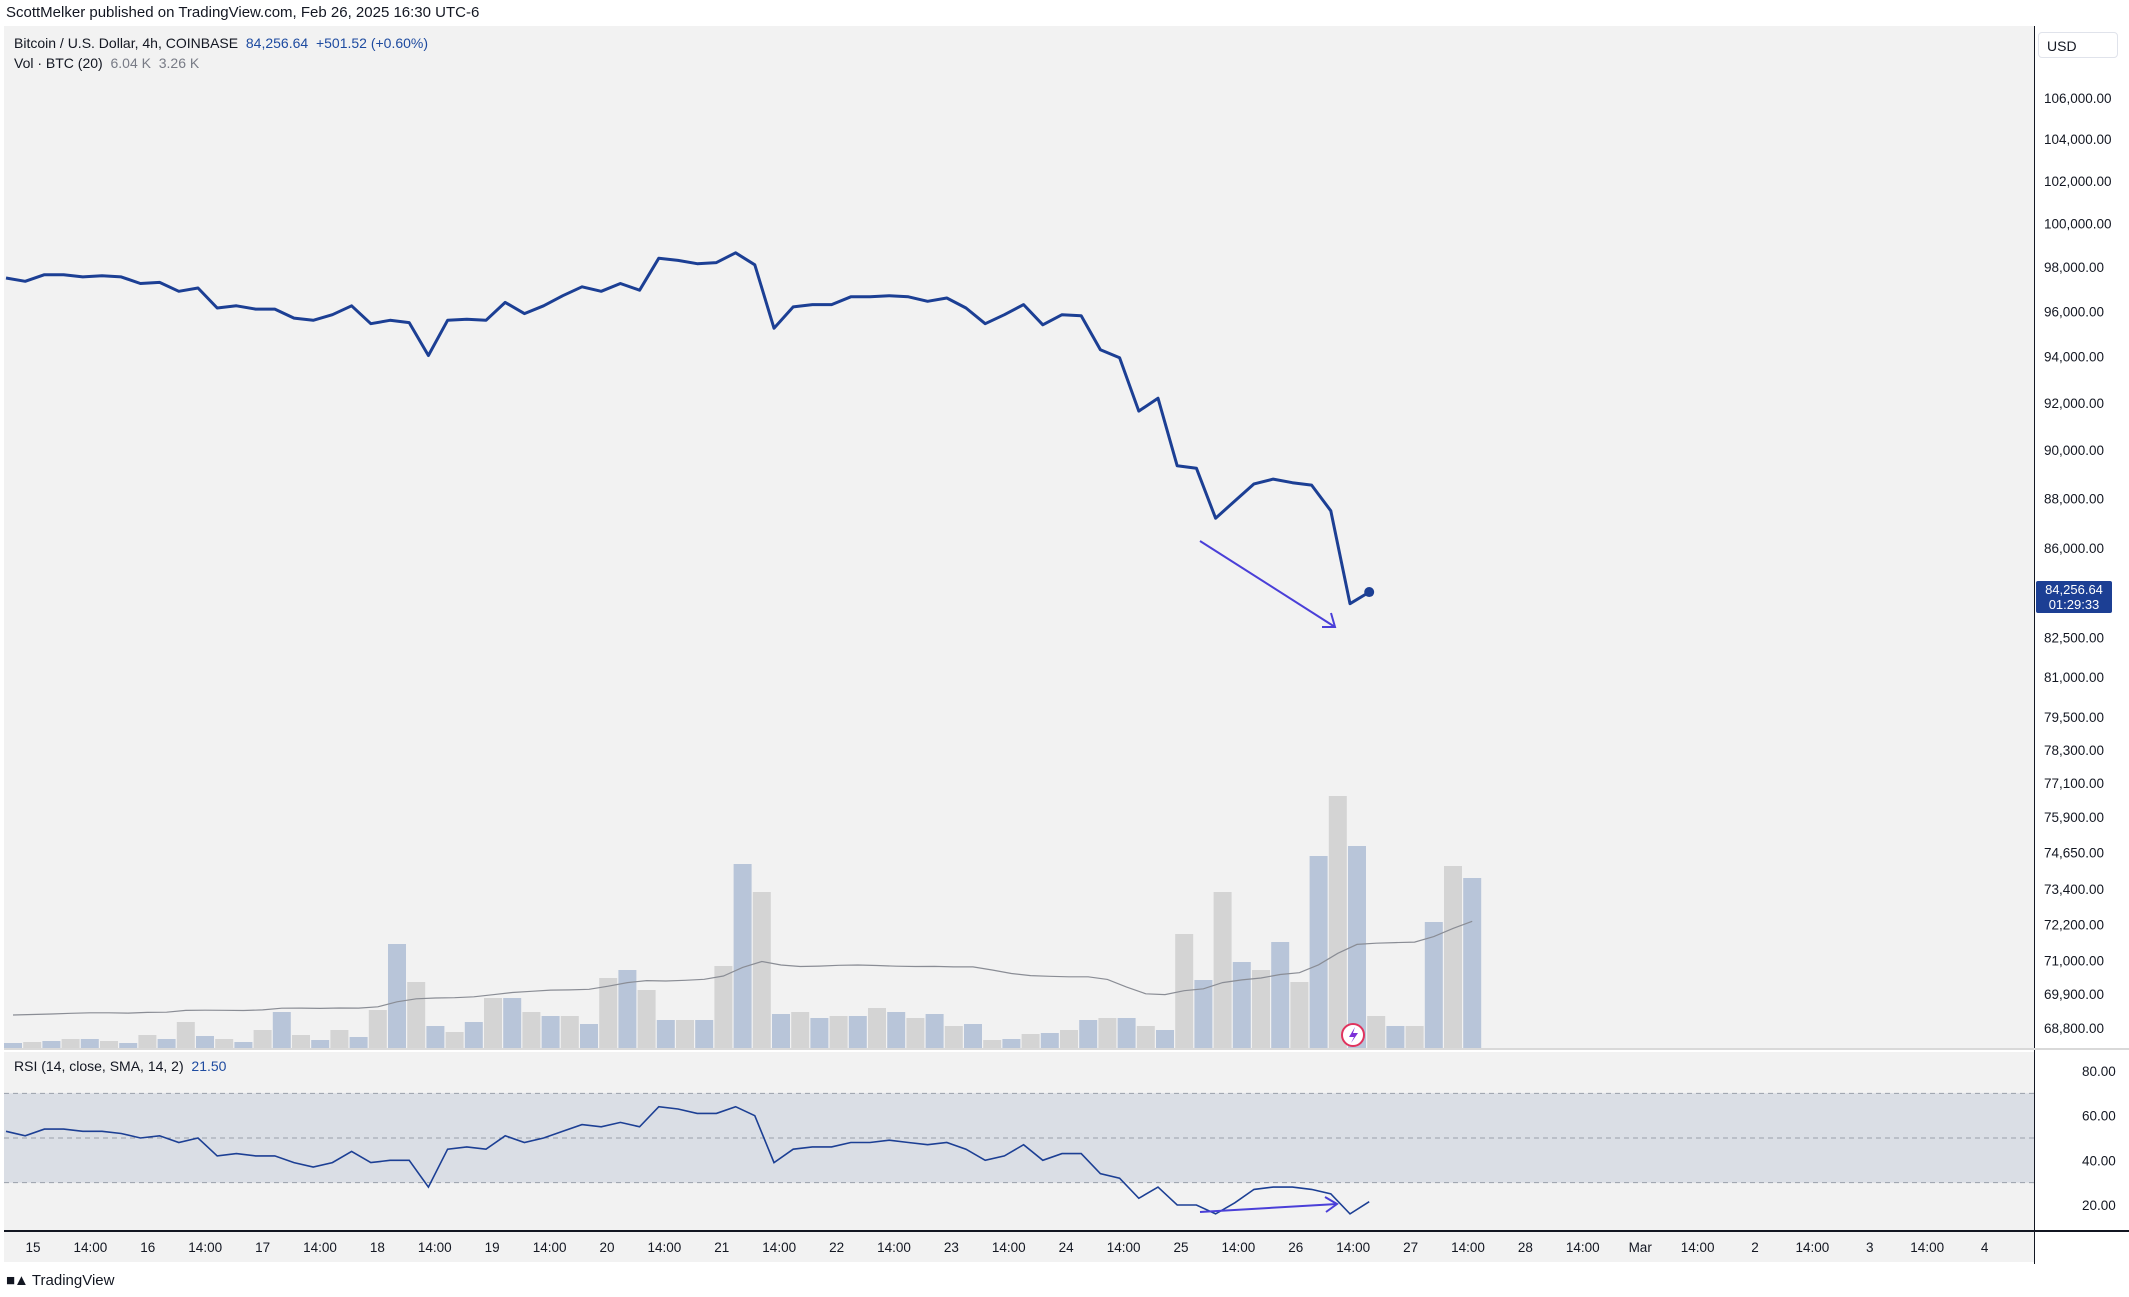  Describe the element at coordinates (32, 1247) in the screenshot. I see `time-axis-tick: 15` at that location.